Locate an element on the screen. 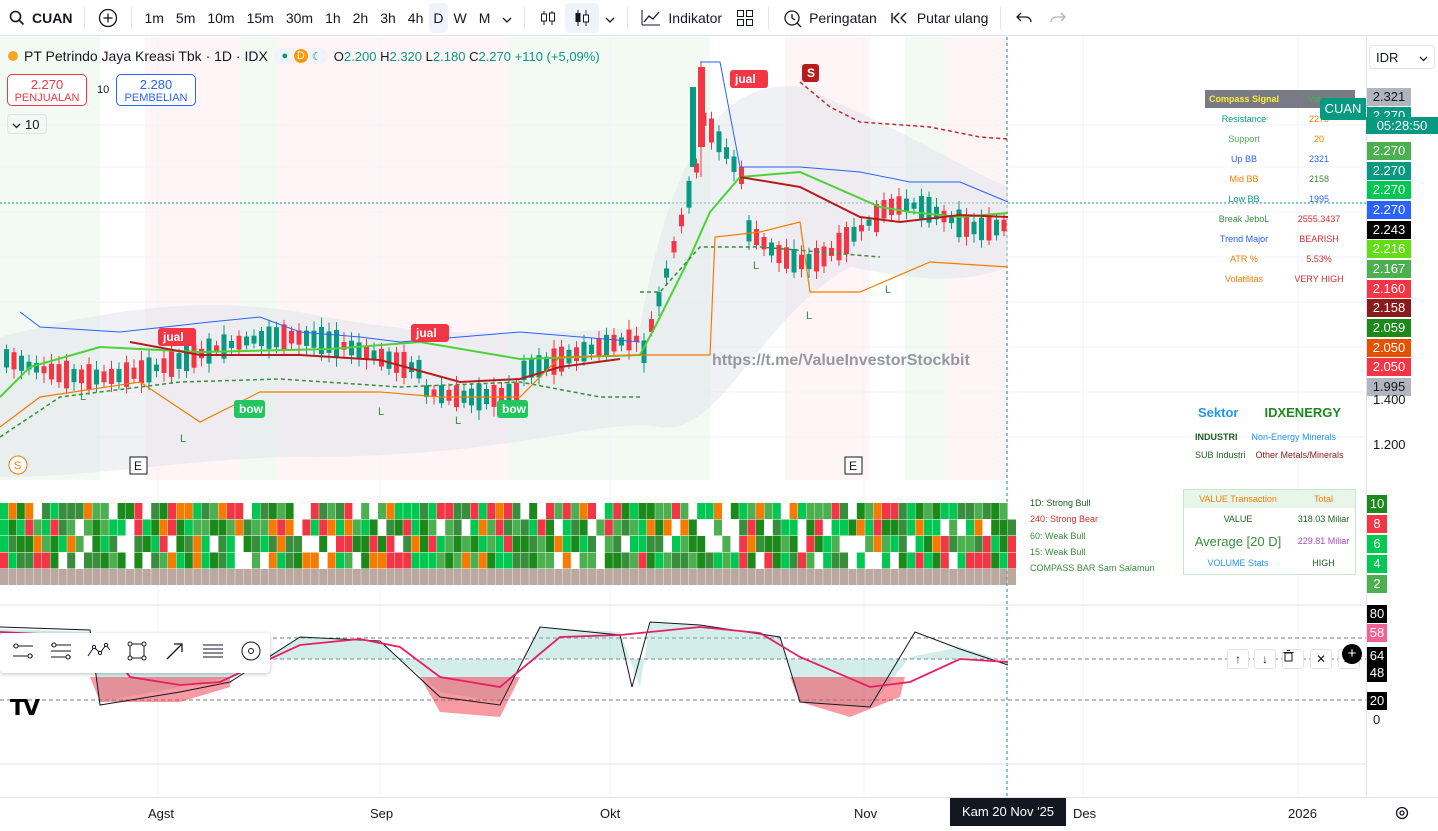  undo-button is located at coordinates (1024, 18).